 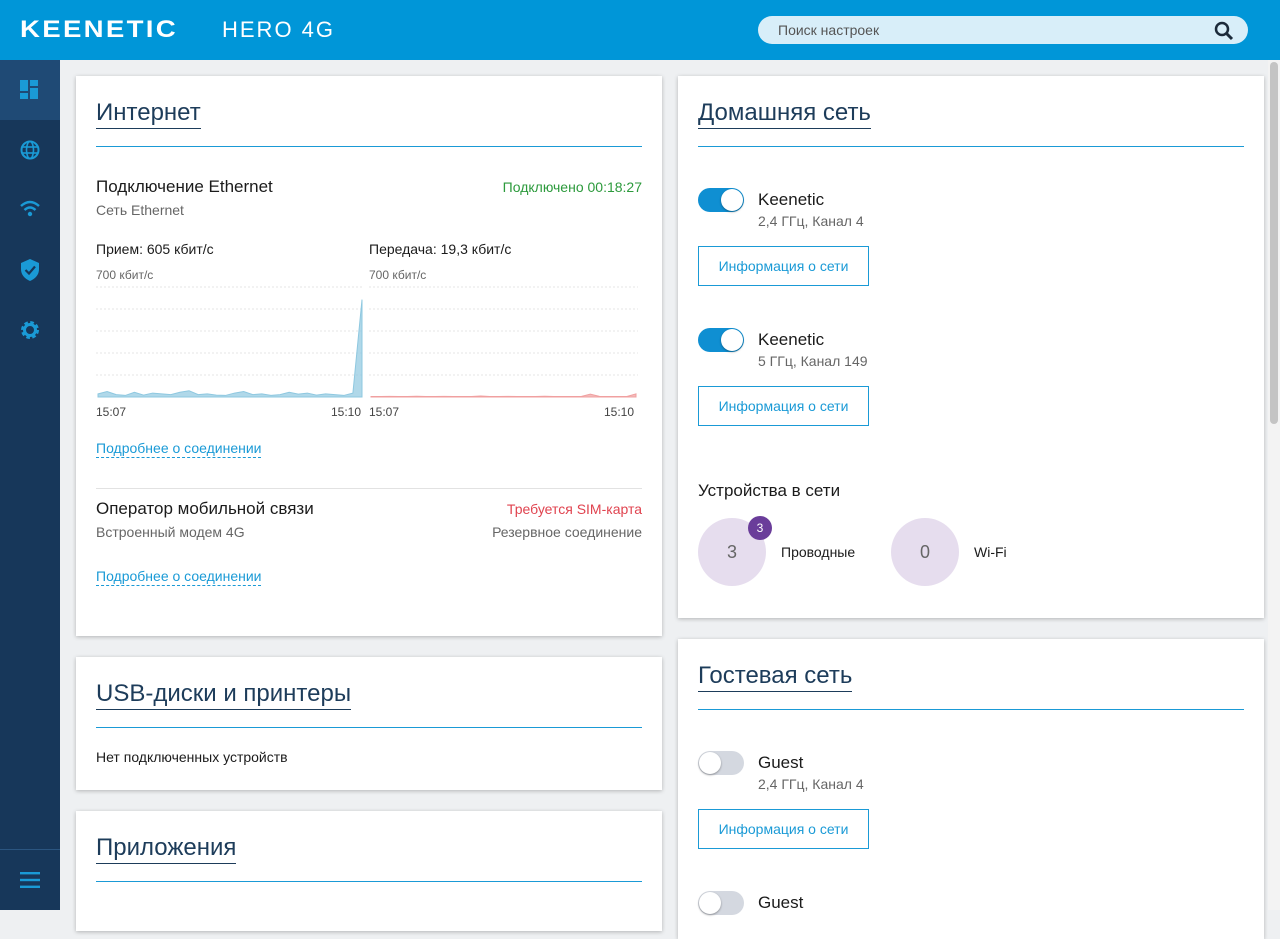 What do you see at coordinates (224, 696) in the screenshot?
I see `card-title: USB-диски и принтеры` at bounding box center [224, 696].